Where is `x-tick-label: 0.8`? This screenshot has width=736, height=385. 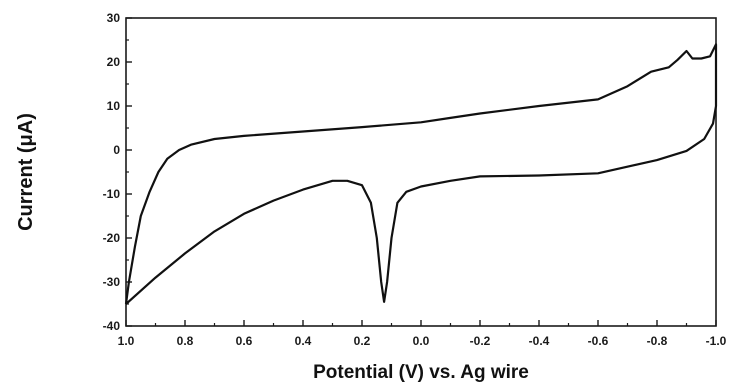 x-tick-label: 0.8 is located at coordinates (185, 341).